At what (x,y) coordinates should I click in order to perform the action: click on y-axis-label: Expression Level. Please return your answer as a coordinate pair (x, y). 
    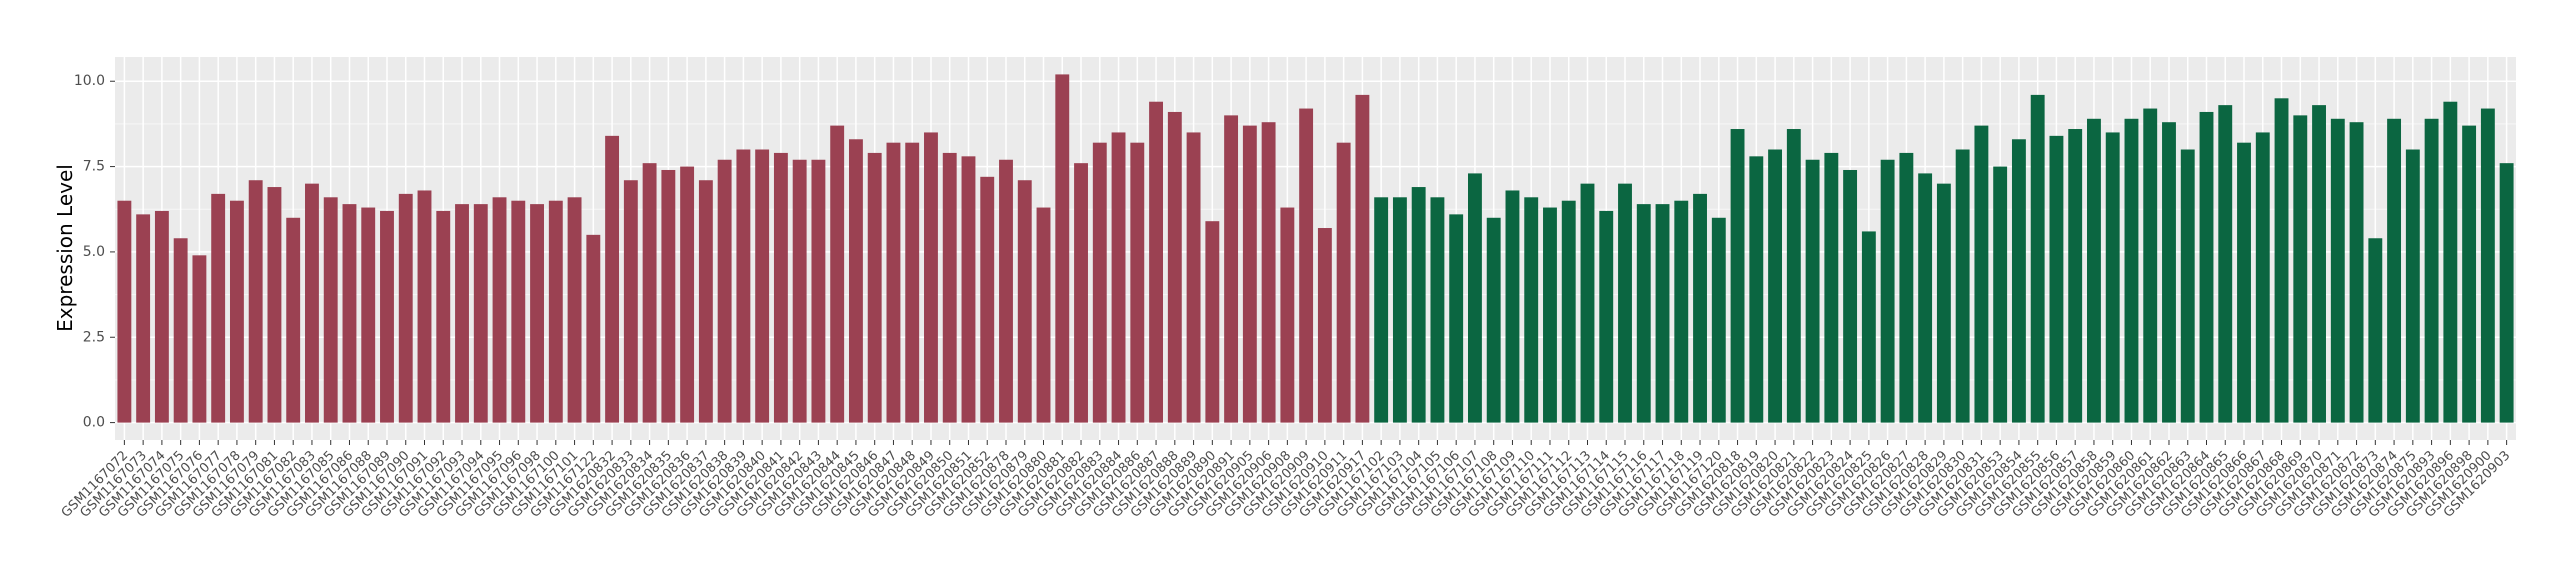
    Looking at the image, I should click on (65, 248).